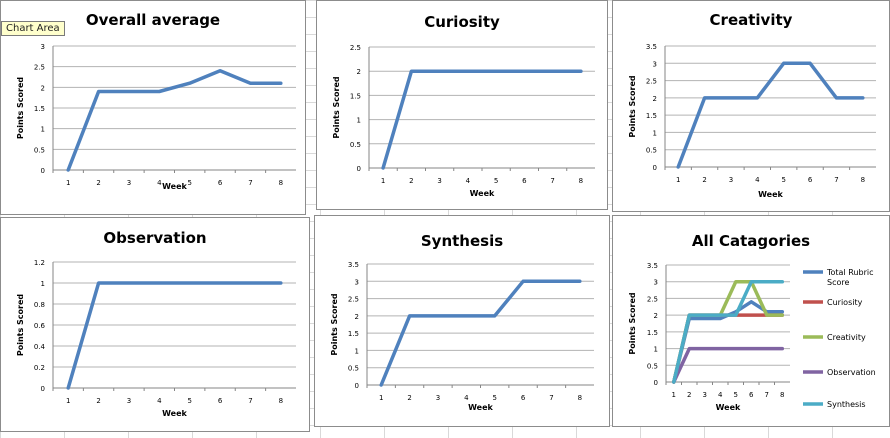 This screenshot has height=438, width=890. Describe the element at coordinates (39, 368) in the screenshot. I see `y-tick-label: 0.2` at that location.